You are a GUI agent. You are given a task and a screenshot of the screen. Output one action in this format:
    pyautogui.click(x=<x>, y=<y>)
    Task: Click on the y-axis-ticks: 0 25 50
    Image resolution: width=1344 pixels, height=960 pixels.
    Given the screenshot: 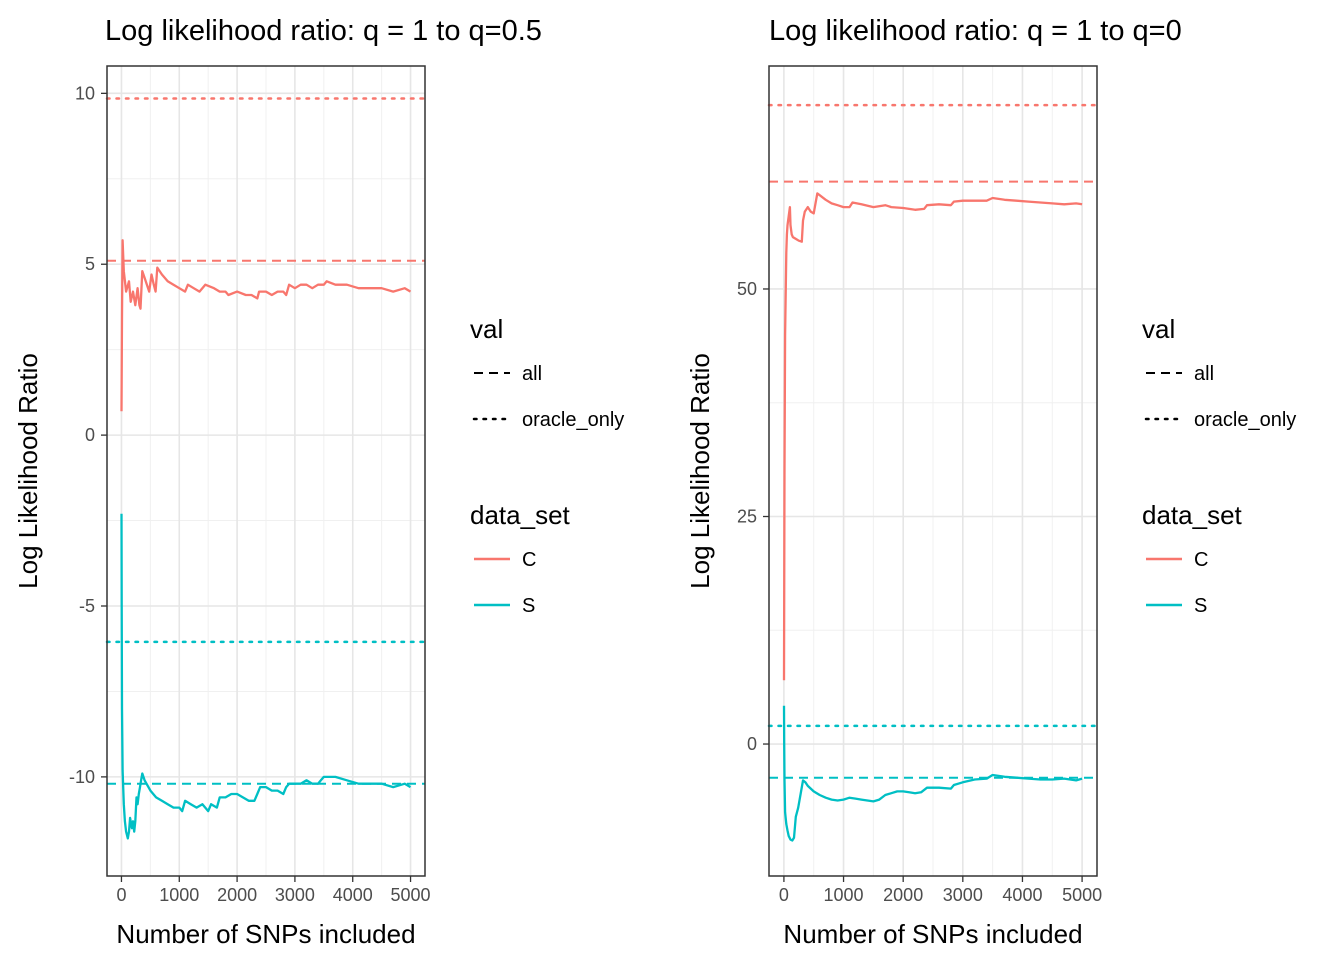 What is the action you would take?
    pyautogui.click(x=753, y=516)
    